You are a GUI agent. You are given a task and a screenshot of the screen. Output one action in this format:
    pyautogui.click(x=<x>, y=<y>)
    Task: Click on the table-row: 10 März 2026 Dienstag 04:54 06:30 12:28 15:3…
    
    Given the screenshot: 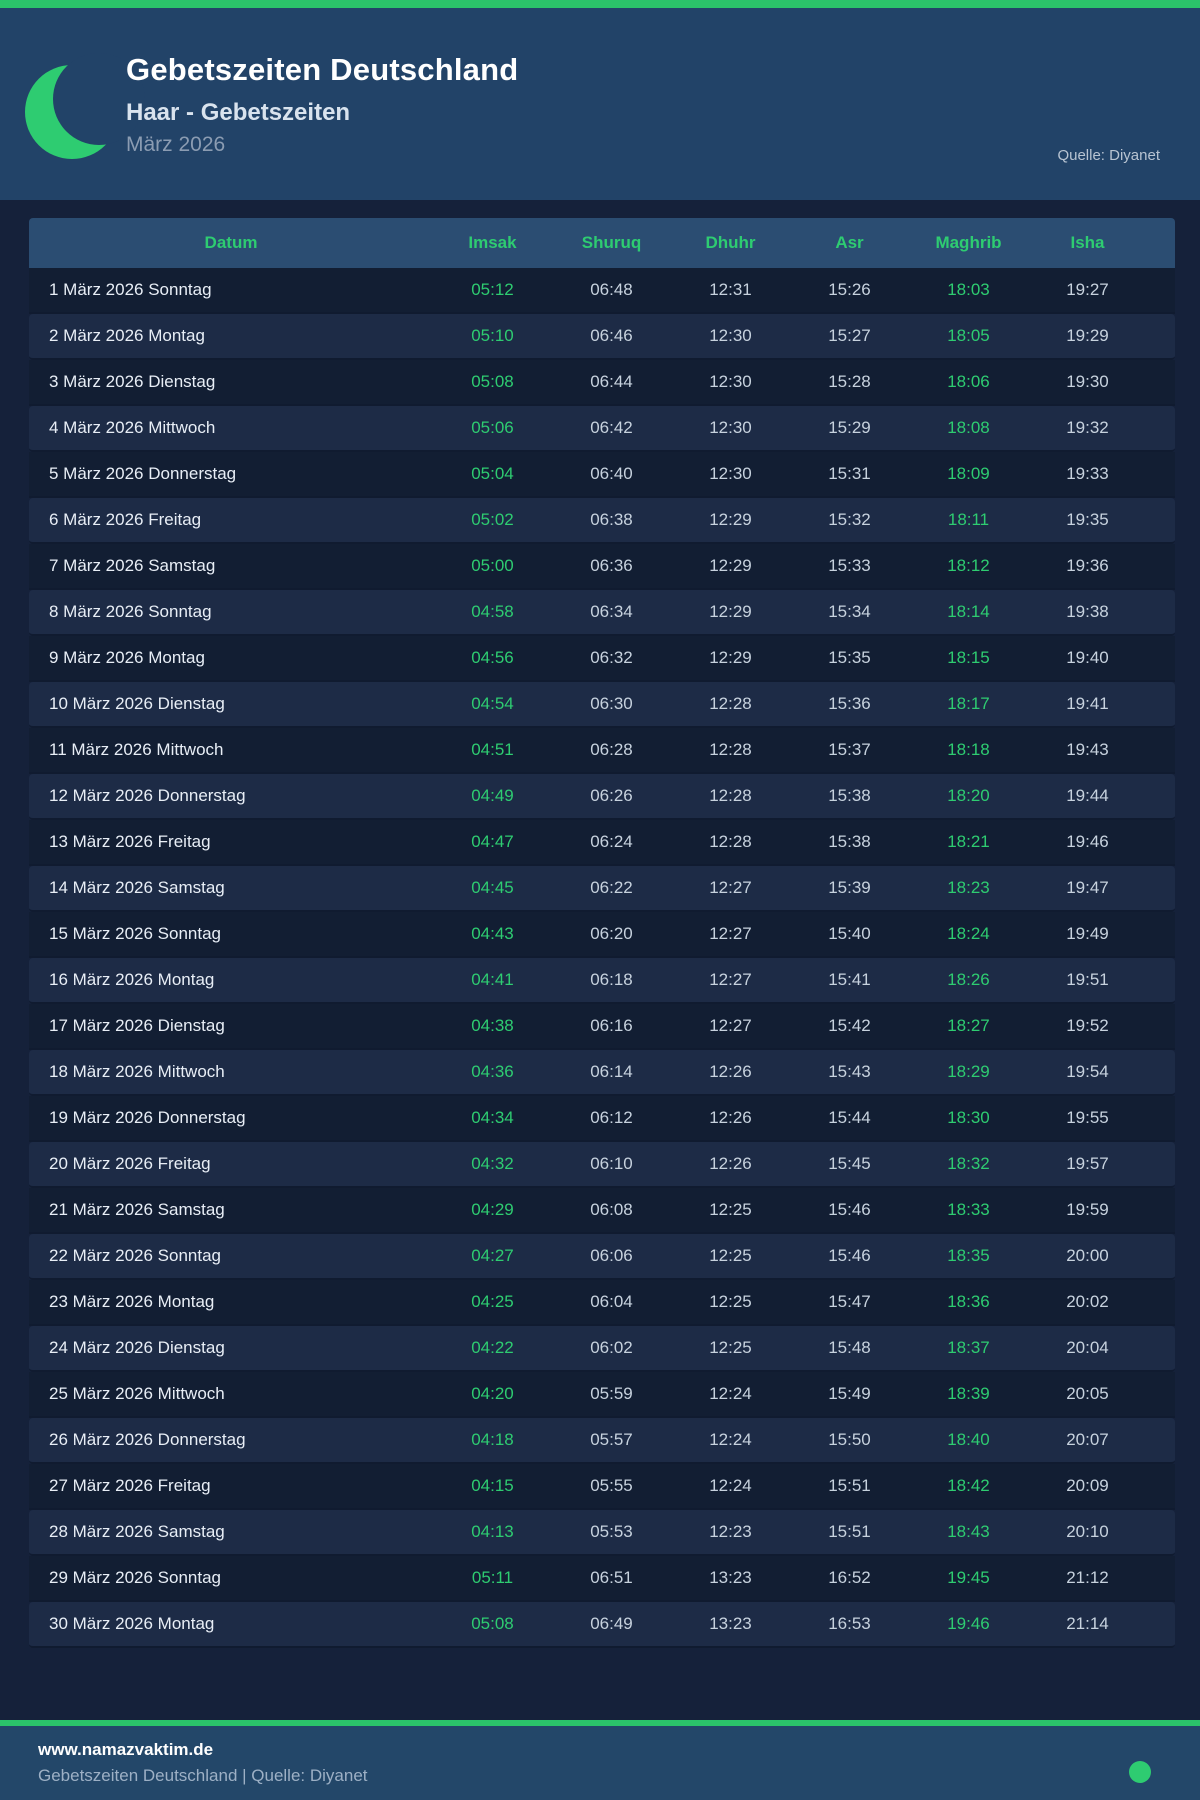 What is the action you would take?
    pyautogui.click(x=602, y=705)
    